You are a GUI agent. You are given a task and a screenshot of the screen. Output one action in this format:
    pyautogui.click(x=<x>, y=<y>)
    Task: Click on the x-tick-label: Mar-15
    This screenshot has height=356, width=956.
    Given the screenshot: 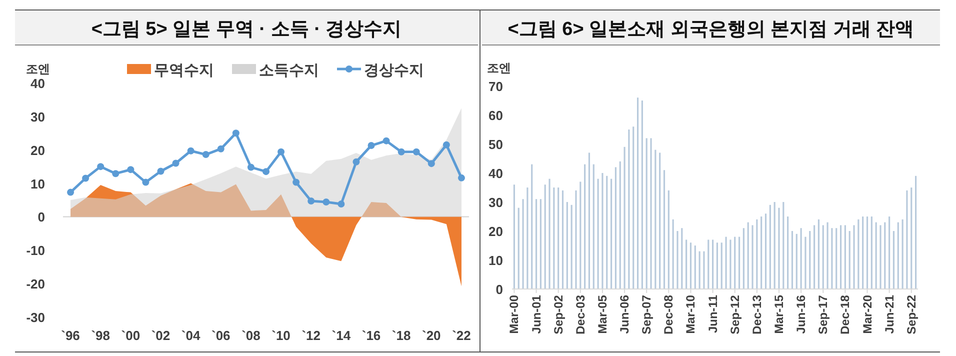 What is the action you would take?
    pyautogui.click(x=779, y=314)
    